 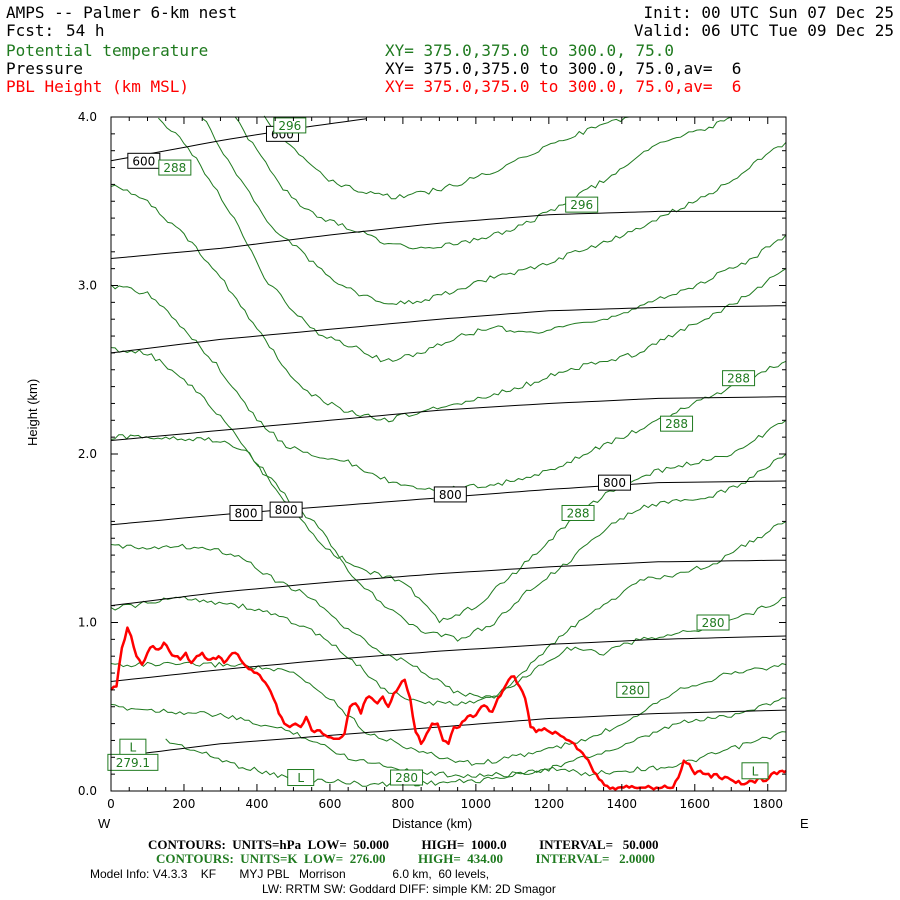 I want to click on pbl-height-line, so click(x=448, y=708).